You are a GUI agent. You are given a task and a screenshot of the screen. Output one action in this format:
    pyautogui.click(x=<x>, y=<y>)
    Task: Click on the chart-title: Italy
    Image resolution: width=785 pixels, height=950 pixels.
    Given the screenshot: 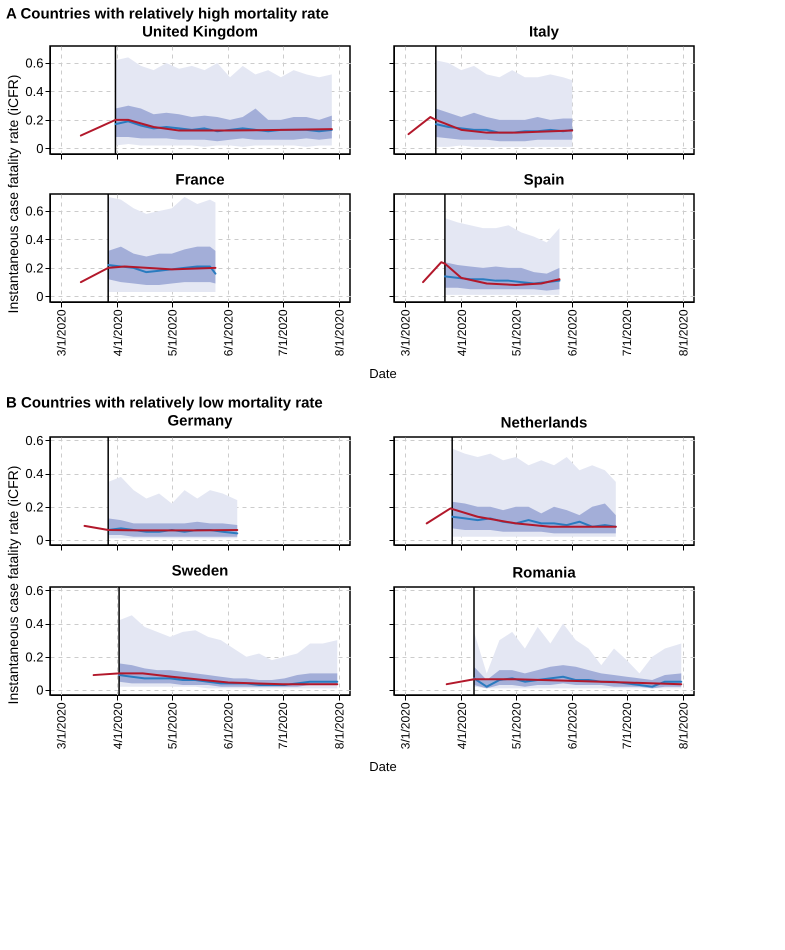 What is the action you would take?
    pyautogui.click(x=544, y=31)
    